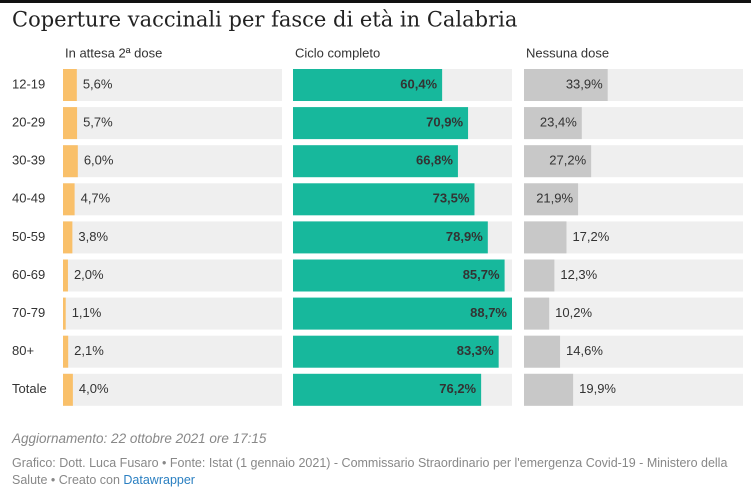 The height and width of the screenshot is (490, 751). What do you see at coordinates (93, 236) in the screenshot?
I see `value-label: 3,8%` at bounding box center [93, 236].